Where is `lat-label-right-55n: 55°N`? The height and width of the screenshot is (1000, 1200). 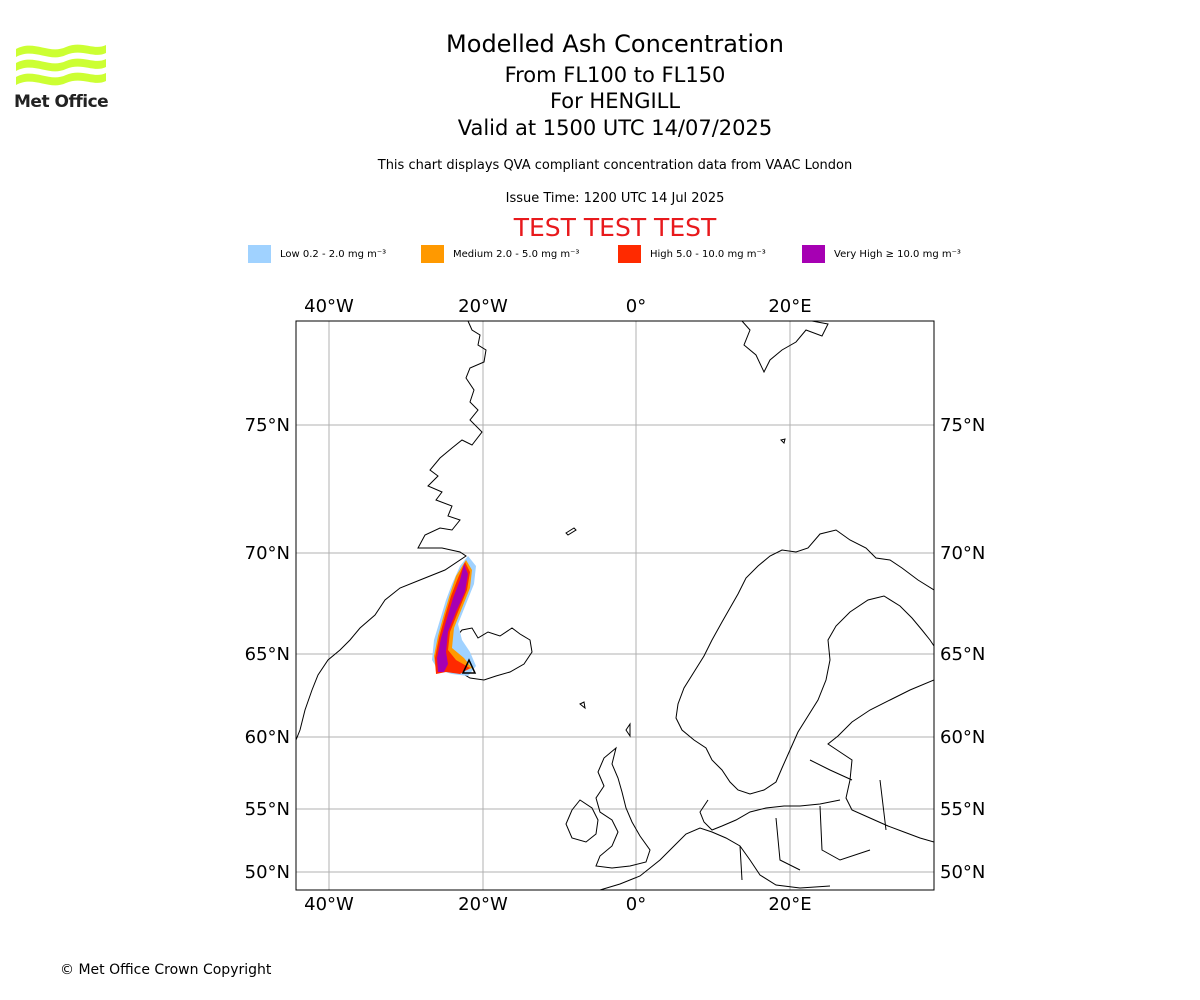 lat-label-right-55n: 55°N is located at coordinates (962, 809).